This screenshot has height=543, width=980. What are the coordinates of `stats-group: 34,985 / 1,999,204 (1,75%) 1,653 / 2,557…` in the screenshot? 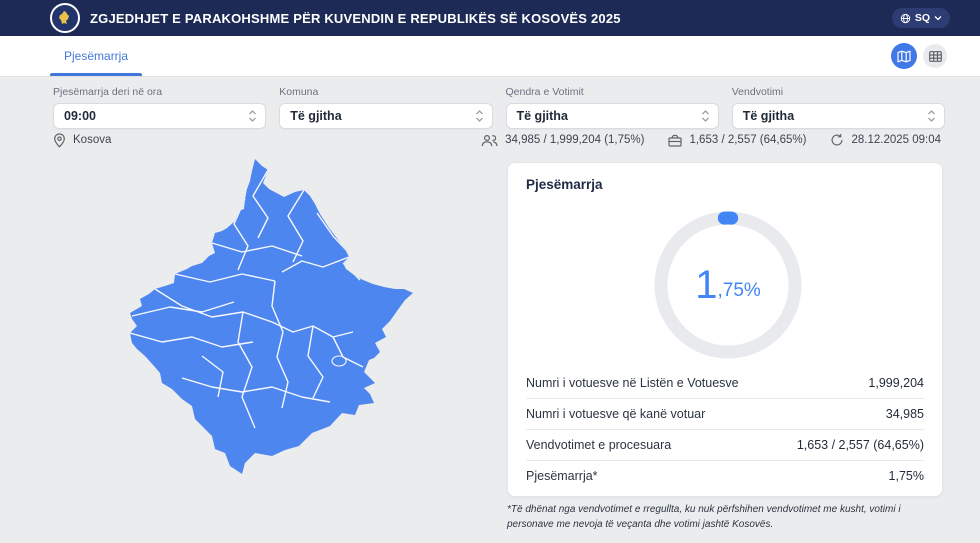 It's located at (711, 140).